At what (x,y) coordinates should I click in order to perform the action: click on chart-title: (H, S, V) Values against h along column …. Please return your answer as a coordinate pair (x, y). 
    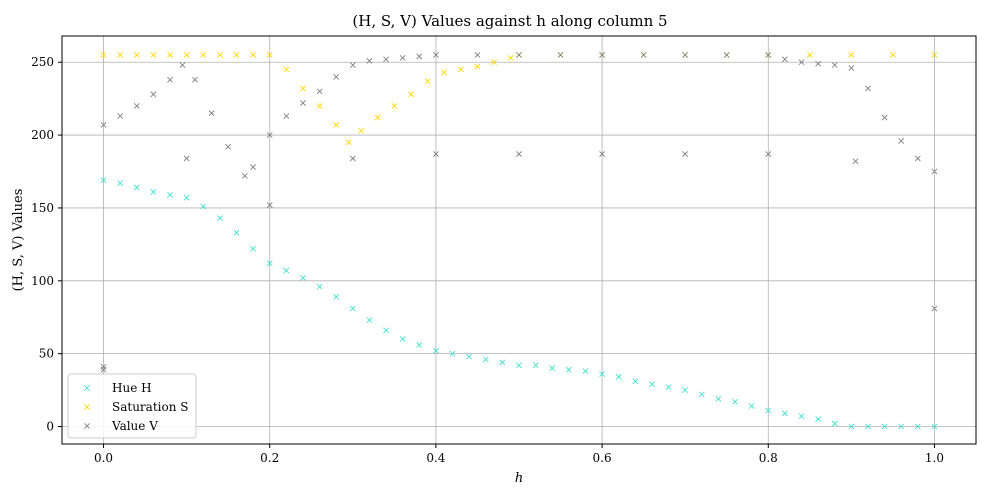
    Looking at the image, I should click on (509, 21).